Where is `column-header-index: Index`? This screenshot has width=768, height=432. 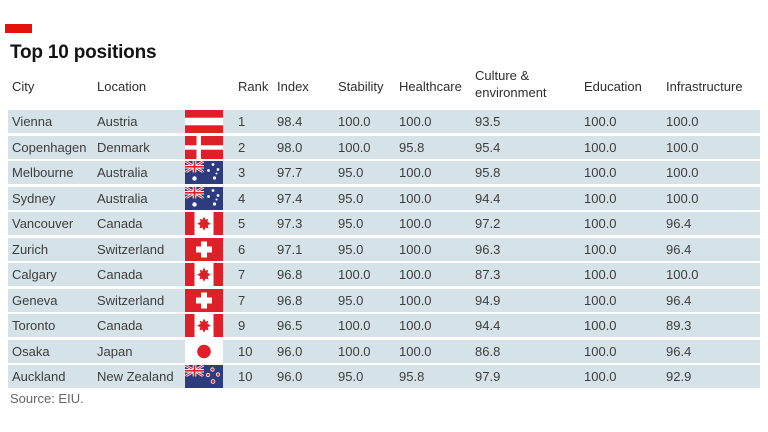
column-header-index: Index is located at coordinates (293, 86).